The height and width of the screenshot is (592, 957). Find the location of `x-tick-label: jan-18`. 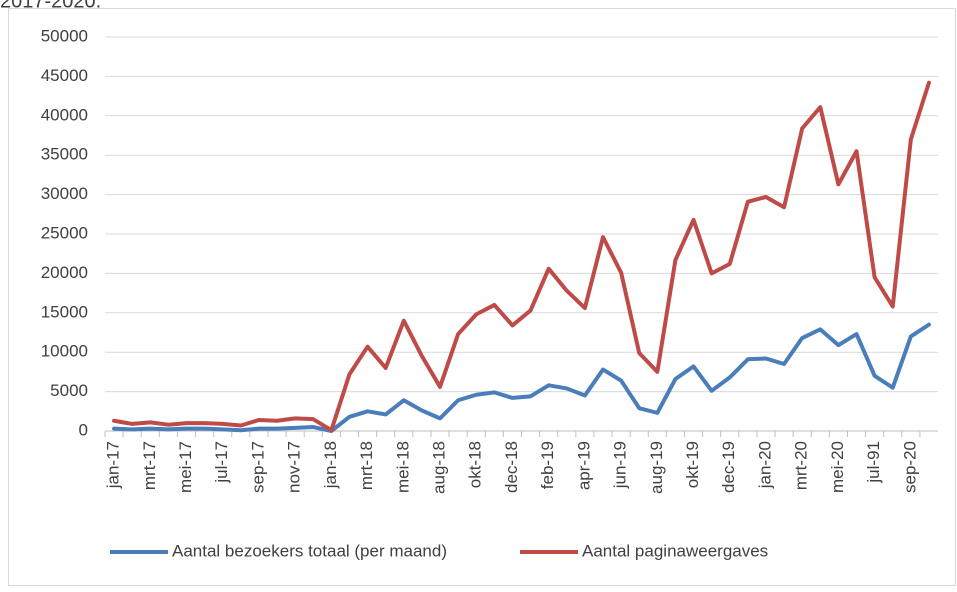

x-tick-label: jan-18 is located at coordinates (330, 465).